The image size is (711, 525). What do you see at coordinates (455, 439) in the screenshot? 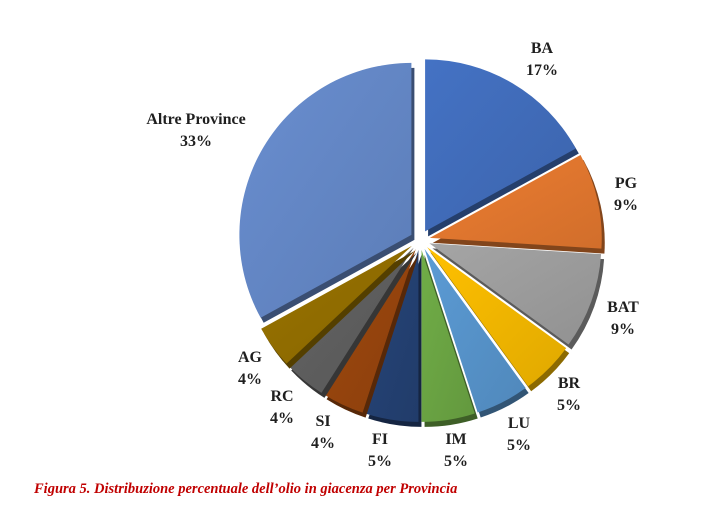
I see `slice-label-im: IM` at bounding box center [455, 439].